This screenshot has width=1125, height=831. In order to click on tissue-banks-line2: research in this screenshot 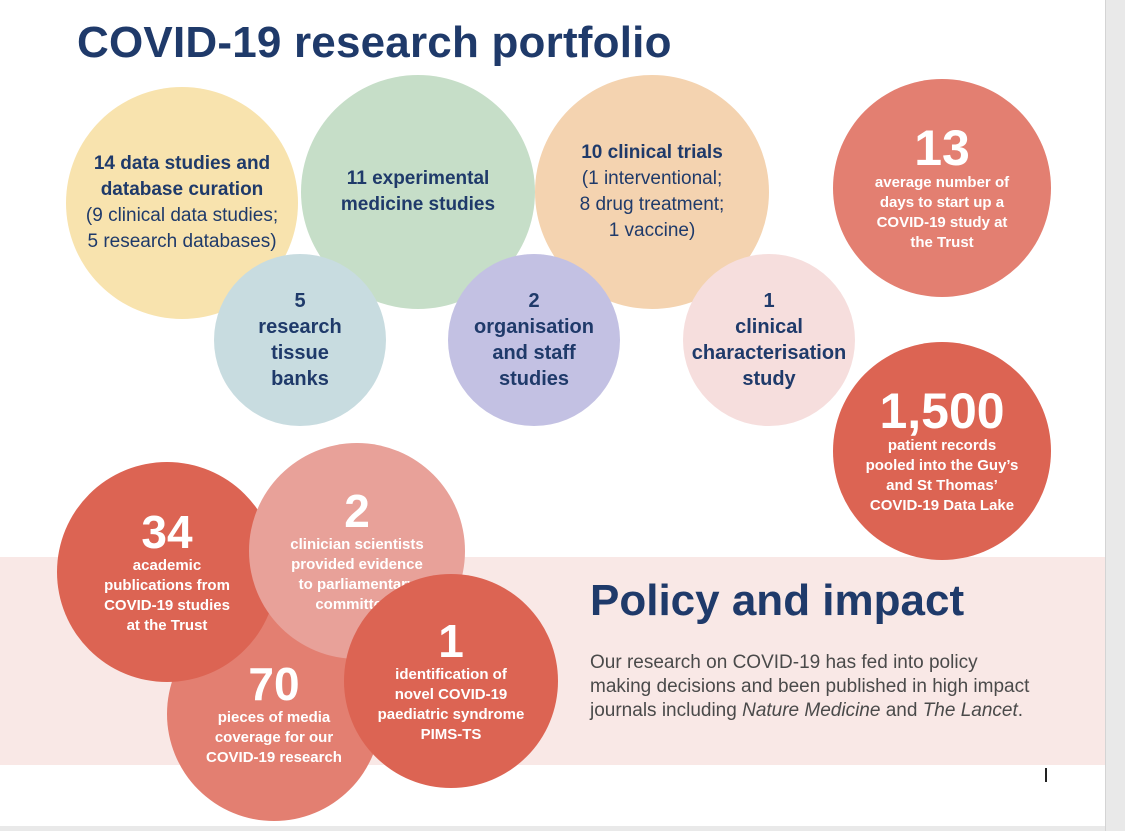, I will do `click(300, 327)`.